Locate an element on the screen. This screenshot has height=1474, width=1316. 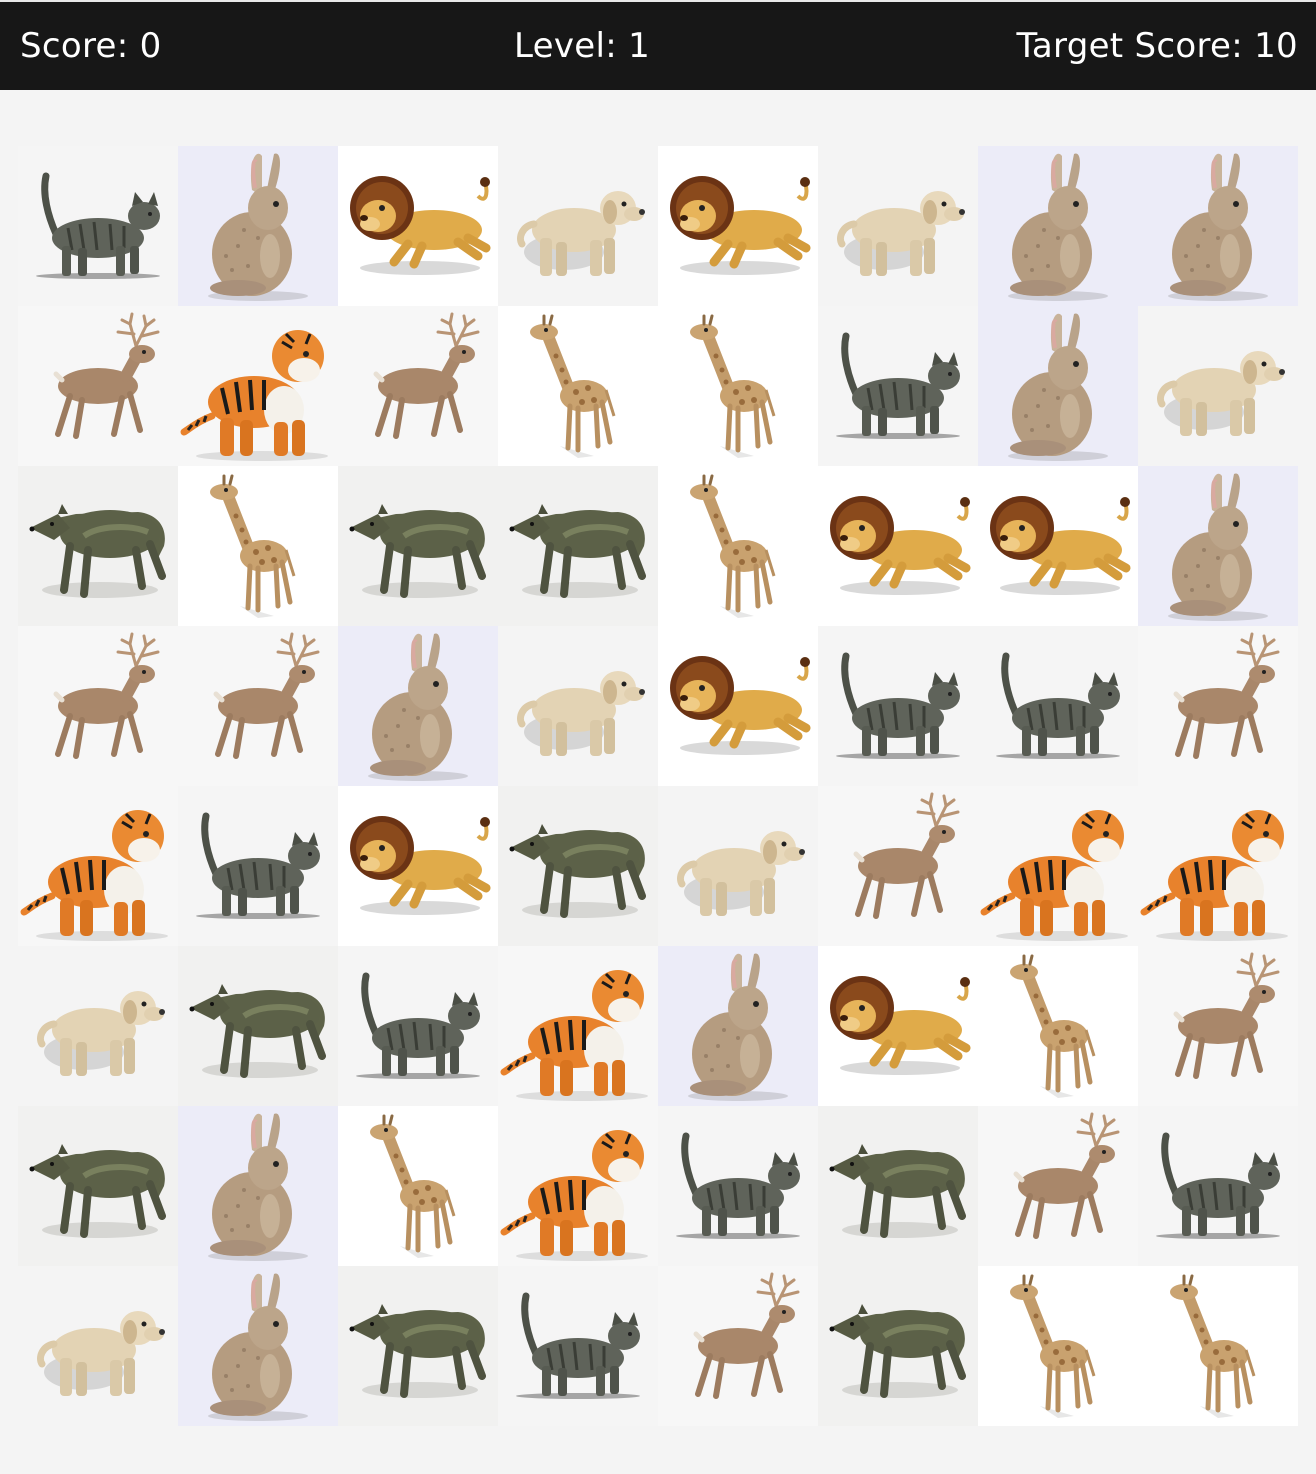
hud-bar: Score: 0 Level: 1 Target Score: 10 is located at coordinates (658, 46).